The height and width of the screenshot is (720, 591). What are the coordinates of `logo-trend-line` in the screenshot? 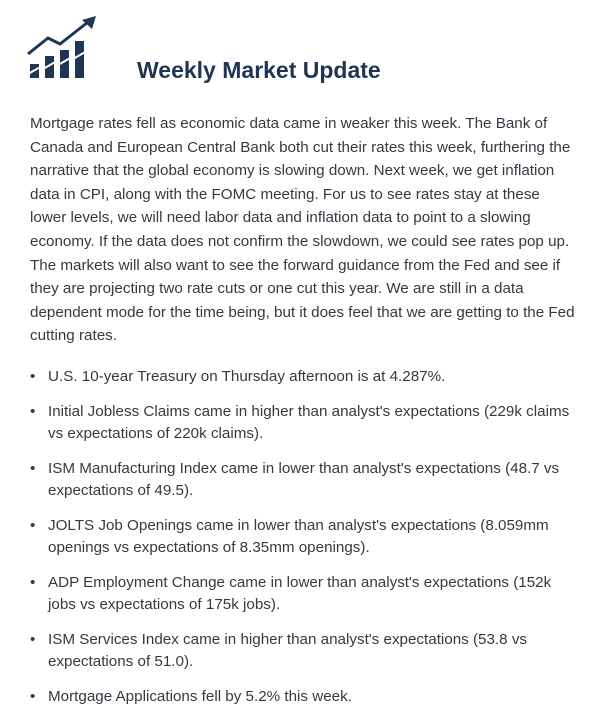 It's located at (58, 38).